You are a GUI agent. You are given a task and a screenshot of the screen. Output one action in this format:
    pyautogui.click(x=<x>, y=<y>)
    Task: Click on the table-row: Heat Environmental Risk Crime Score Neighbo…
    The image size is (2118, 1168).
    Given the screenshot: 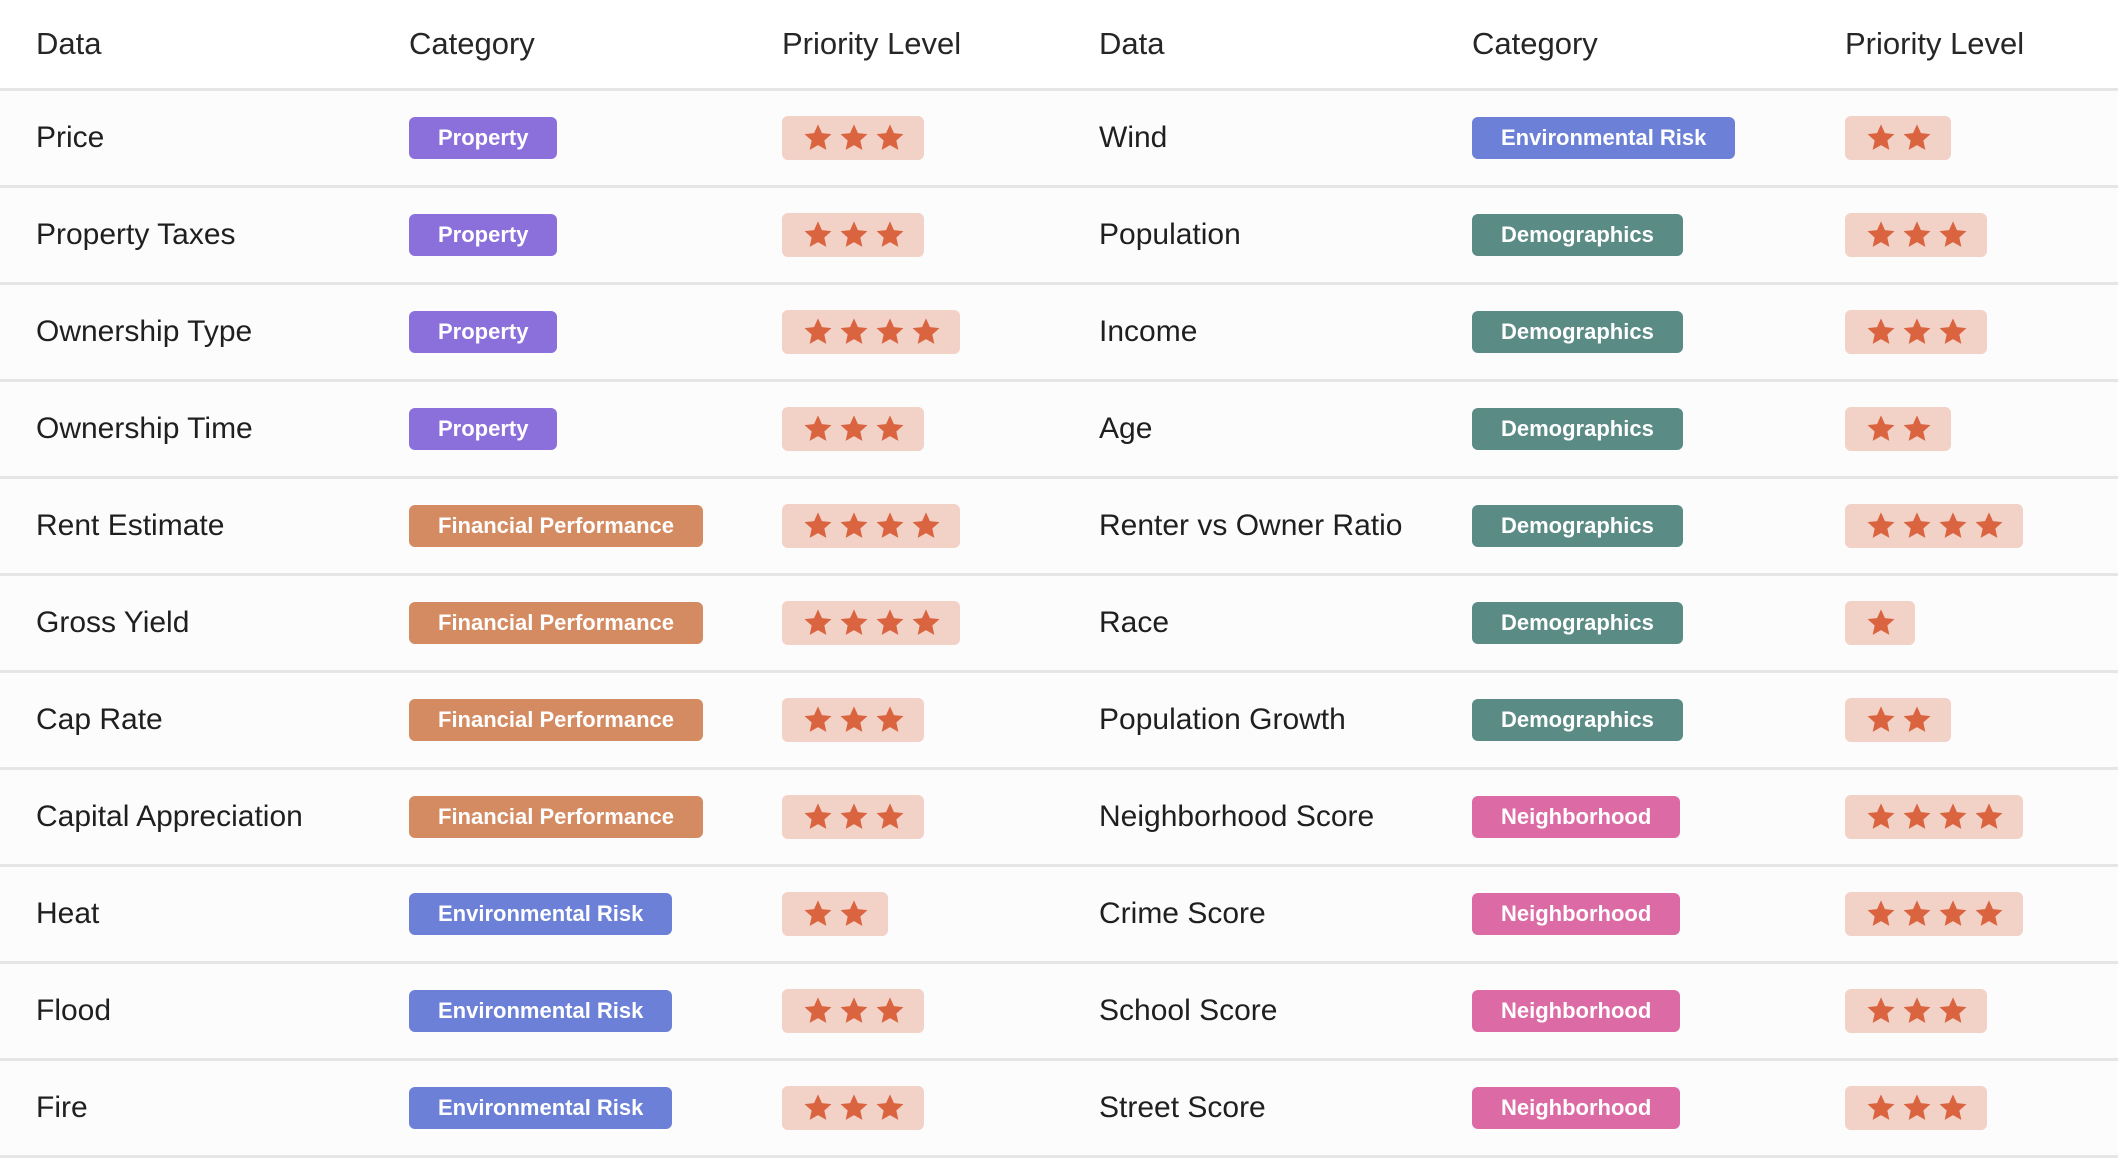 What is the action you would take?
    pyautogui.click(x=1059, y=915)
    